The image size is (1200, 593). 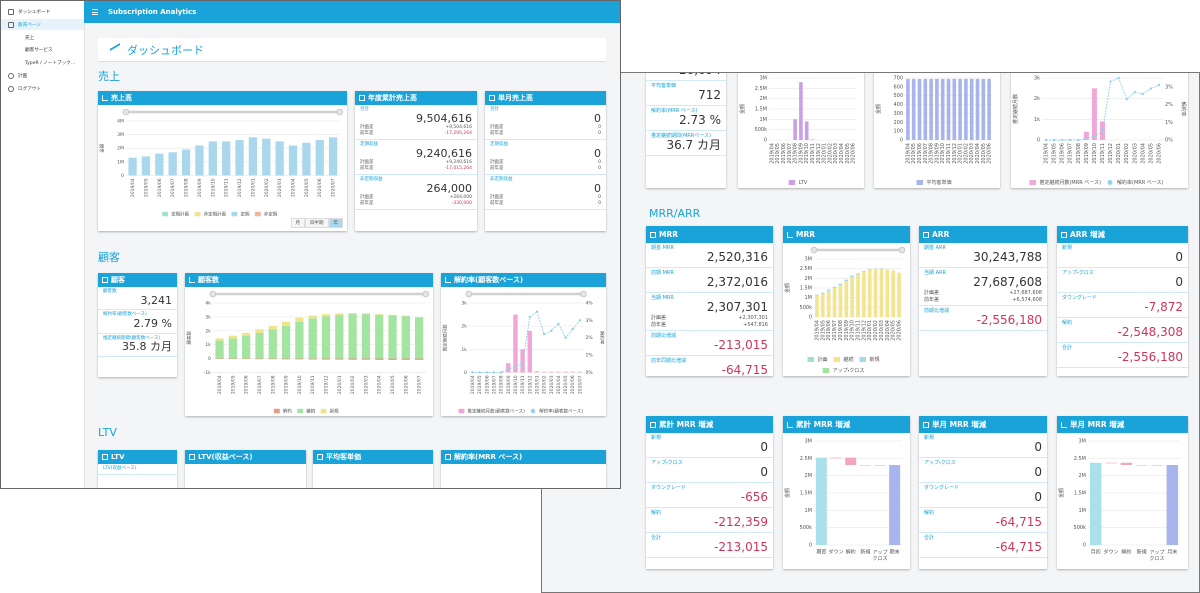 What do you see at coordinates (523, 469) in the screenshot?
I see `card: 解約率(MRR ベース)` at bounding box center [523, 469].